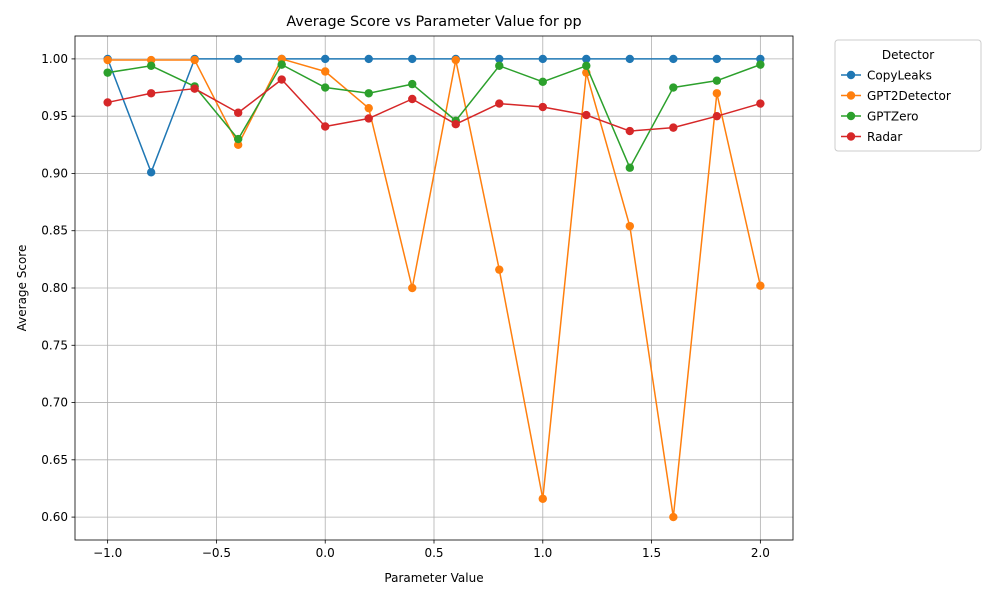  What do you see at coordinates (54, 460) in the screenshot?
I see `y-tick-label: 0.65` at bounding box center [54, 460].